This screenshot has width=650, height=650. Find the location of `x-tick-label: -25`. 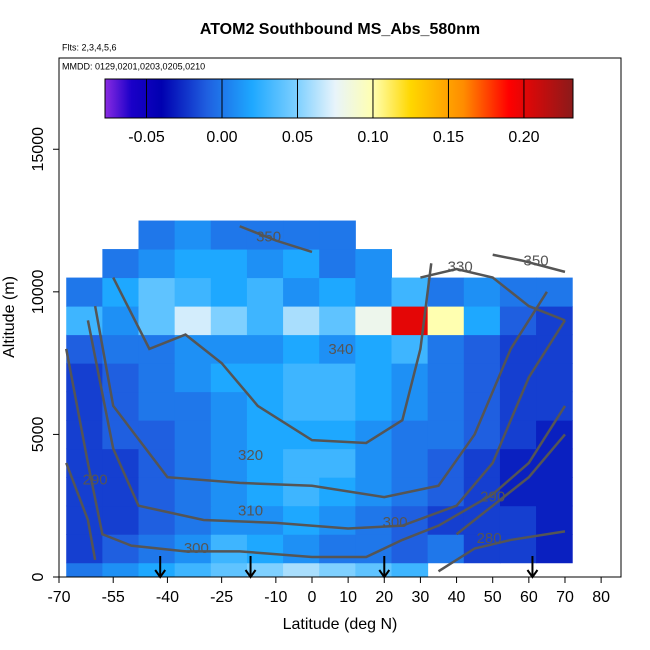

x-tick-label: -25 is located at coordinates (221, 597).